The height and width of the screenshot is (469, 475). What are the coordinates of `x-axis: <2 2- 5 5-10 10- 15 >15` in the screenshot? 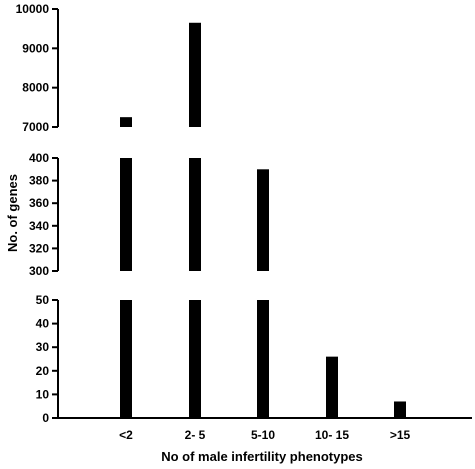 It's located at (265, 429).